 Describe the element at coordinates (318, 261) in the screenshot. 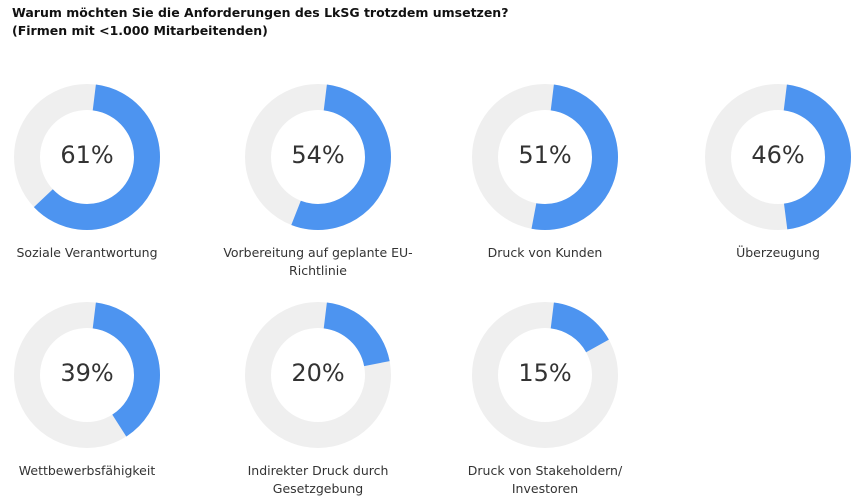

I see `category-label: Vorbereitung auf geplante EU-Richtlinie` at that location.